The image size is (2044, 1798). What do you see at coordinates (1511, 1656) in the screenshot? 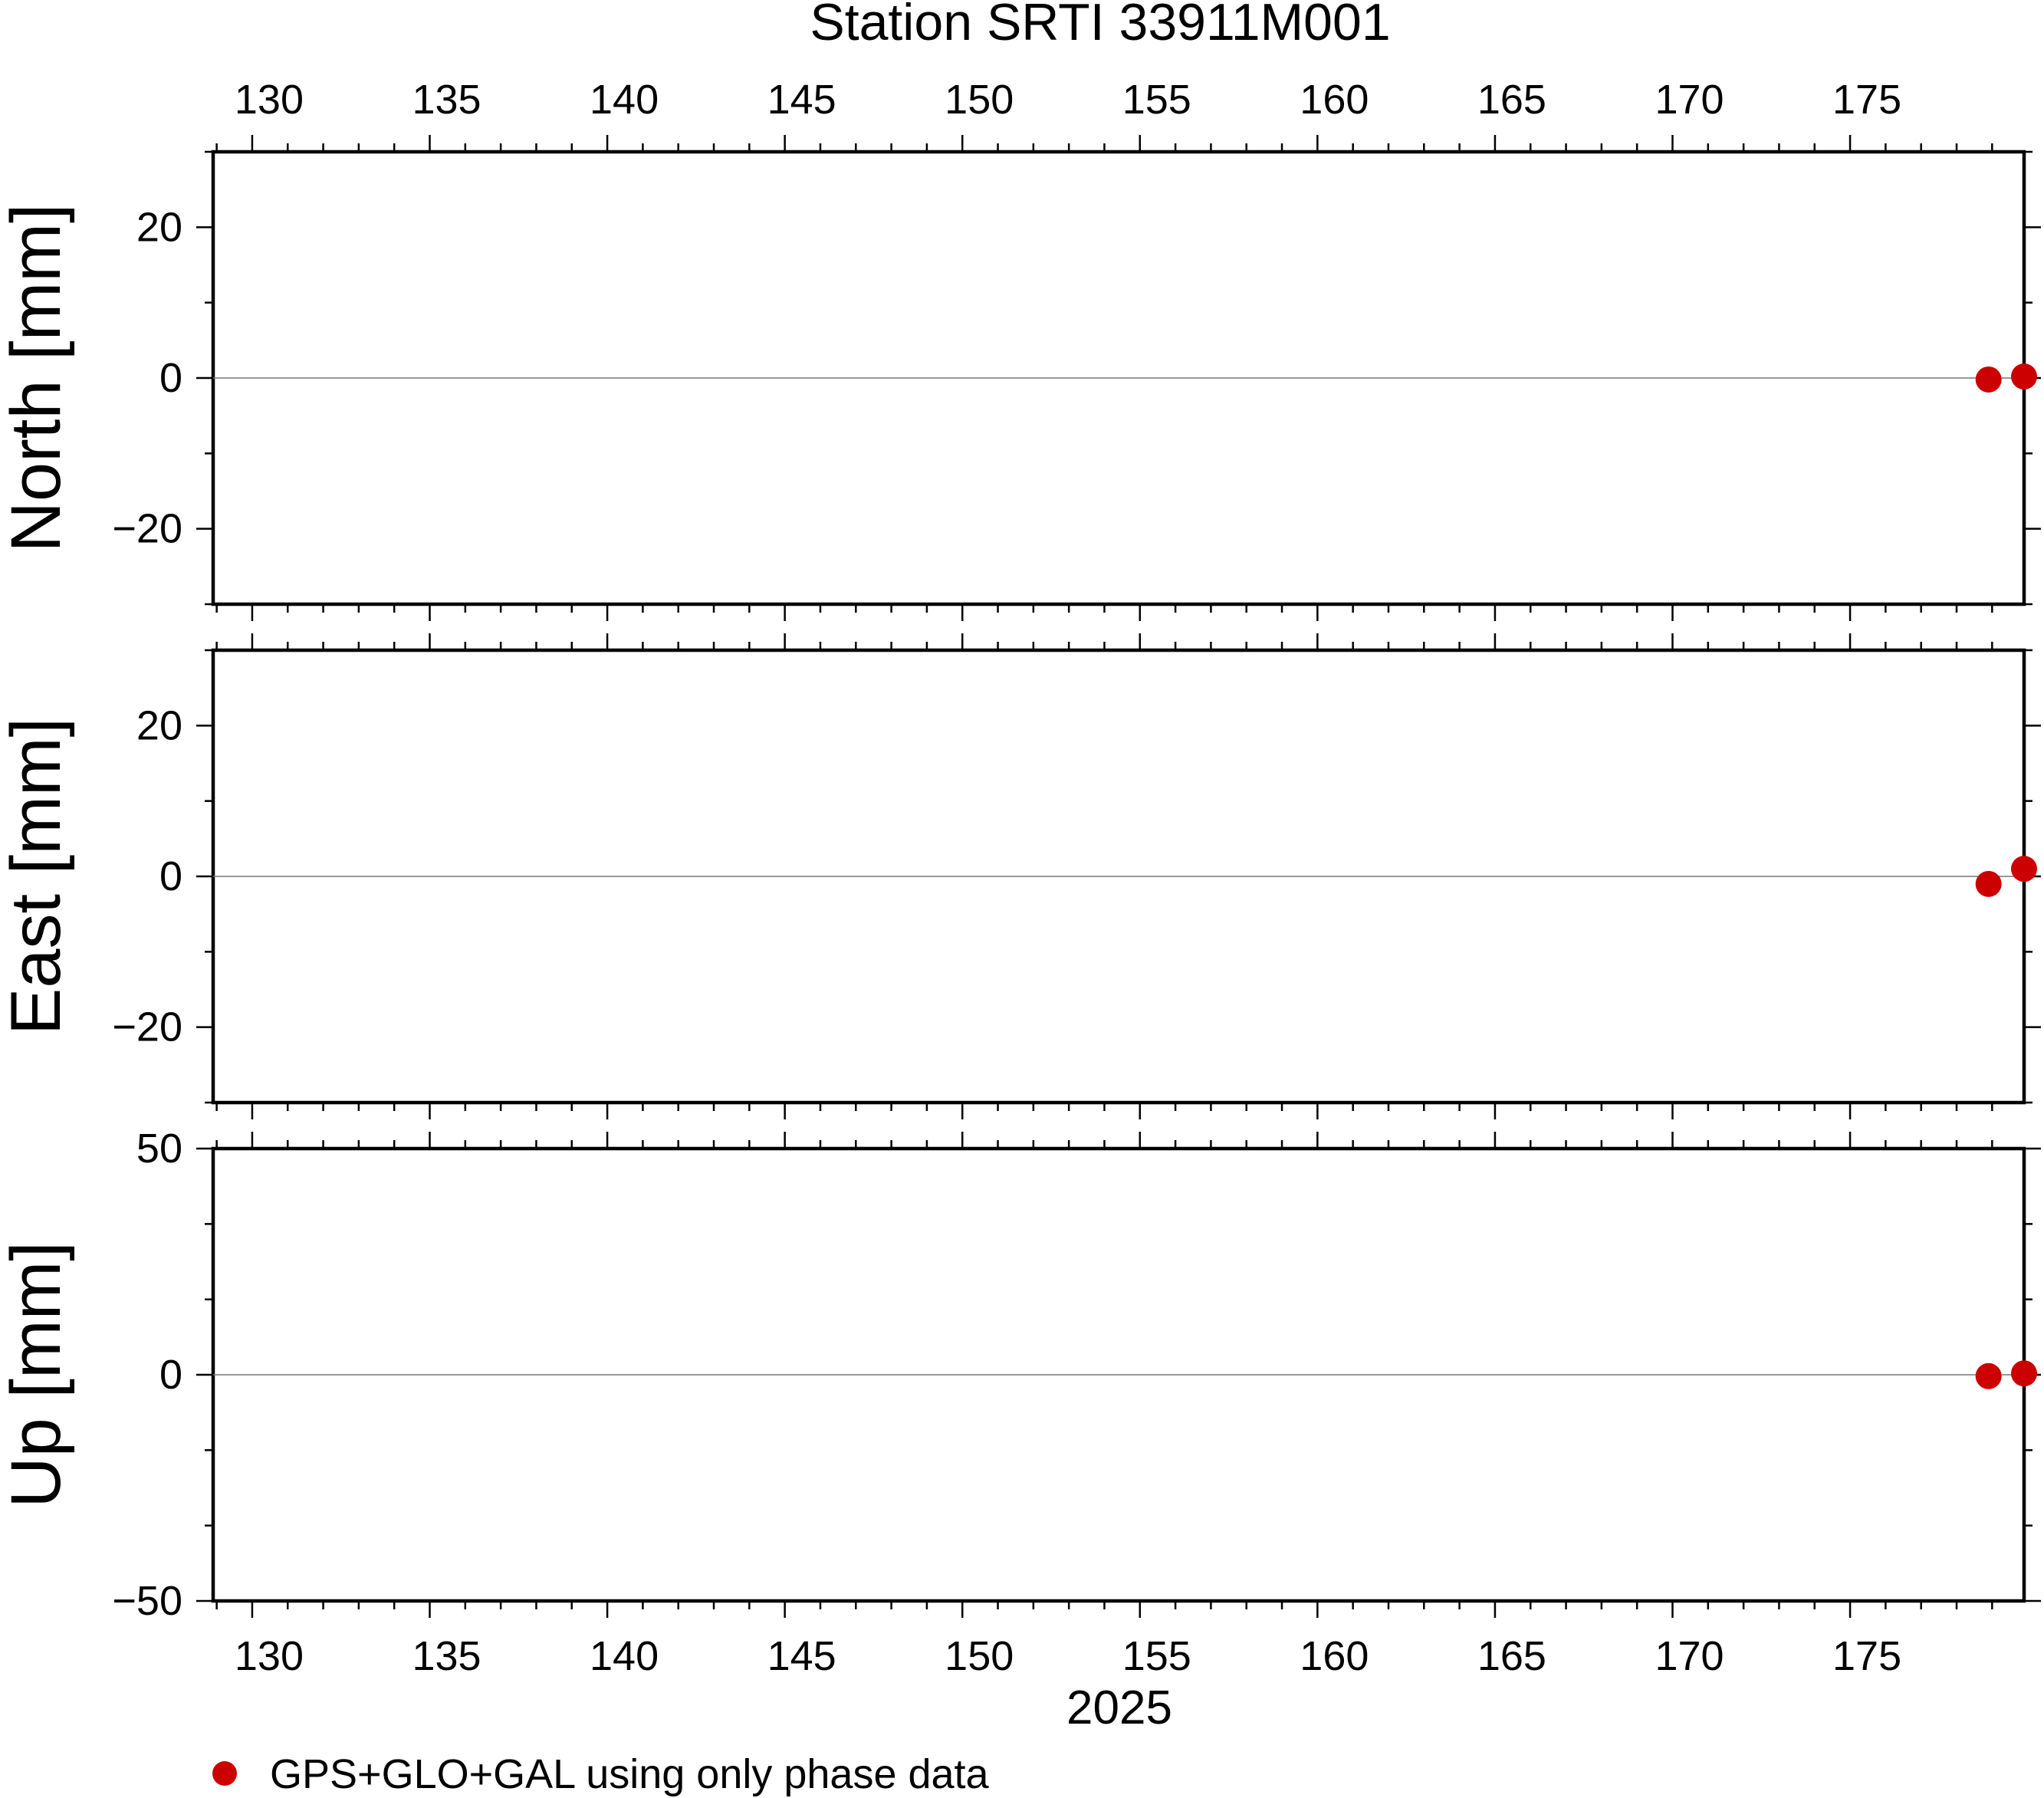
I see `x-tick-label-bottom: 165` at bounding box center [1511, 1656].